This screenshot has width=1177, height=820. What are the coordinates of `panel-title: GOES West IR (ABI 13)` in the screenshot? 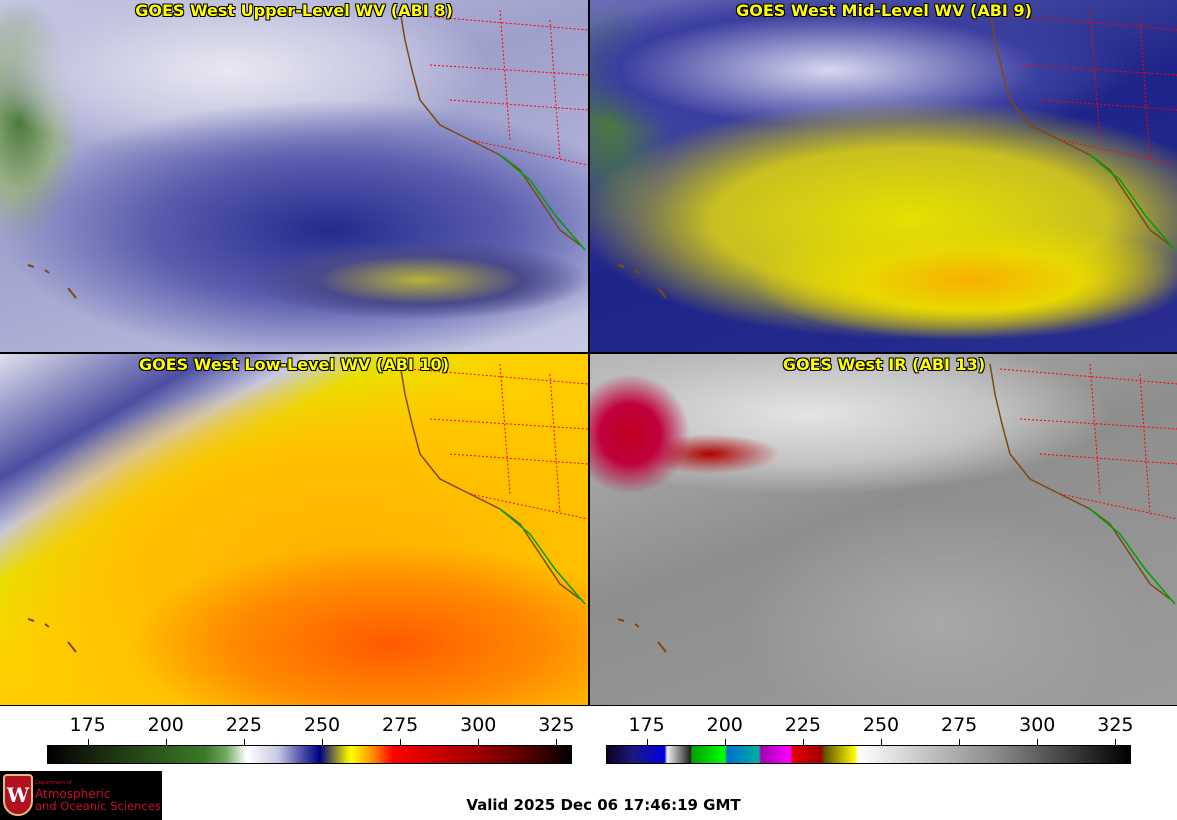 It's located at (884, 364).